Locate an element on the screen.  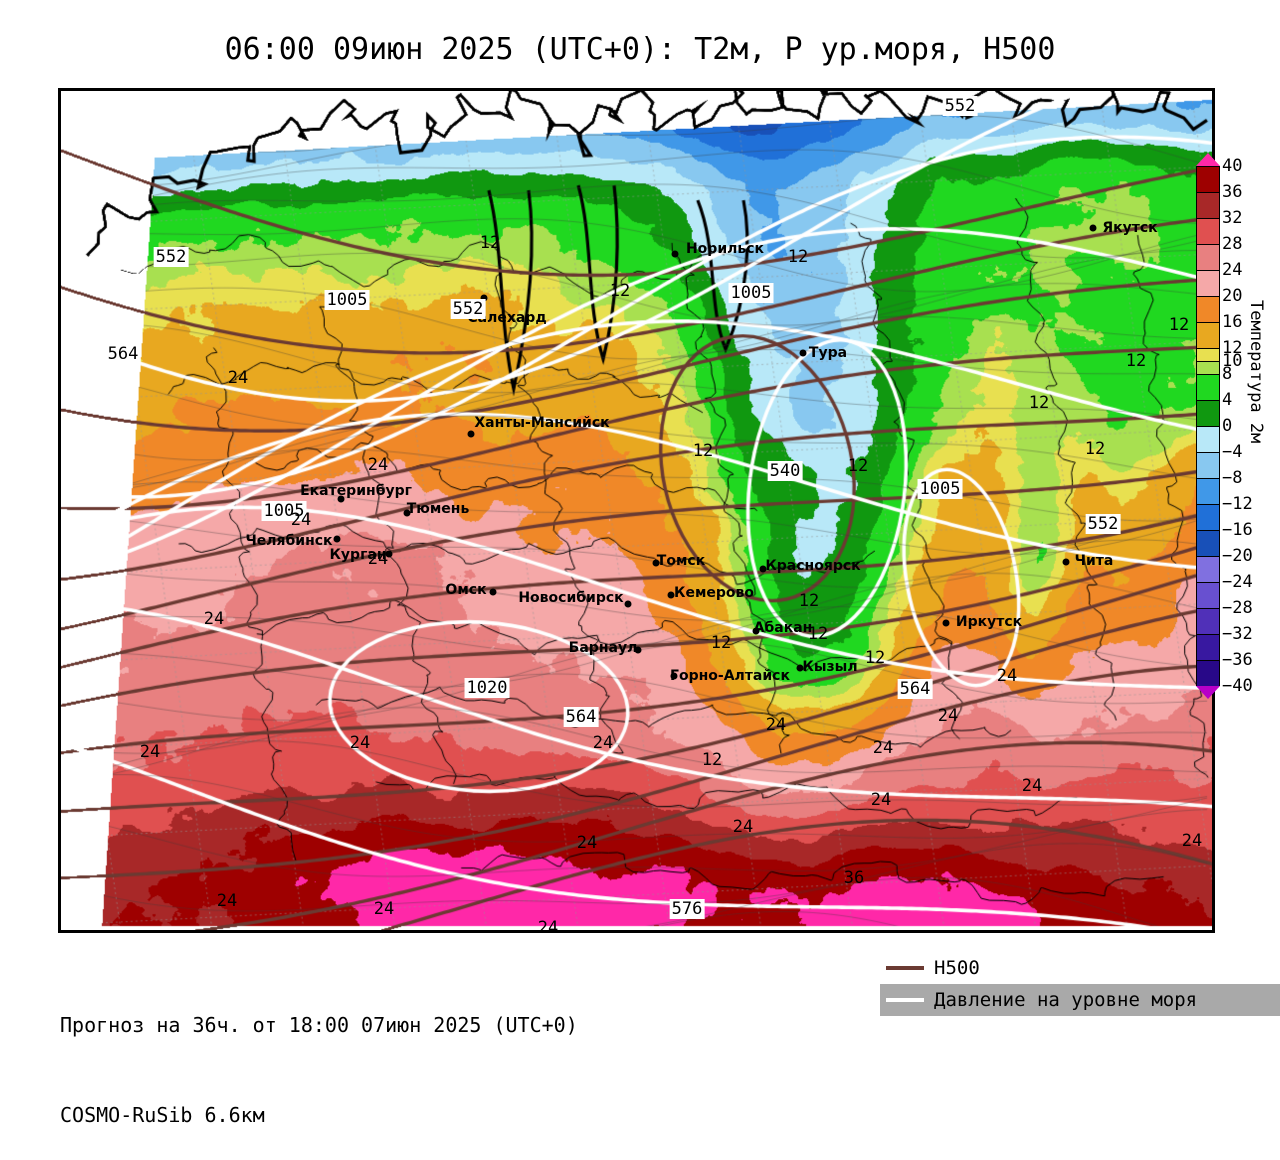
contour-label-pmsl: 1020 is located at coordinates (487, 688).